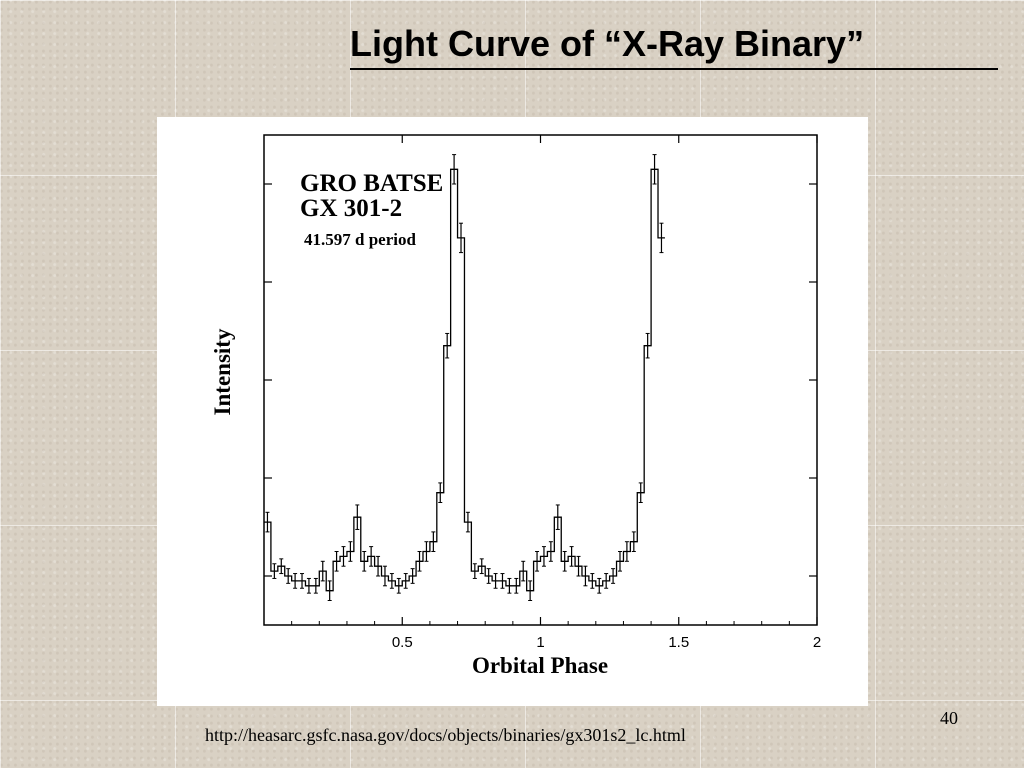 Image resolution: width=1024 pixels, height=768 pixels. I want to click on x-tick-label: 0.5, so click(402, 642).